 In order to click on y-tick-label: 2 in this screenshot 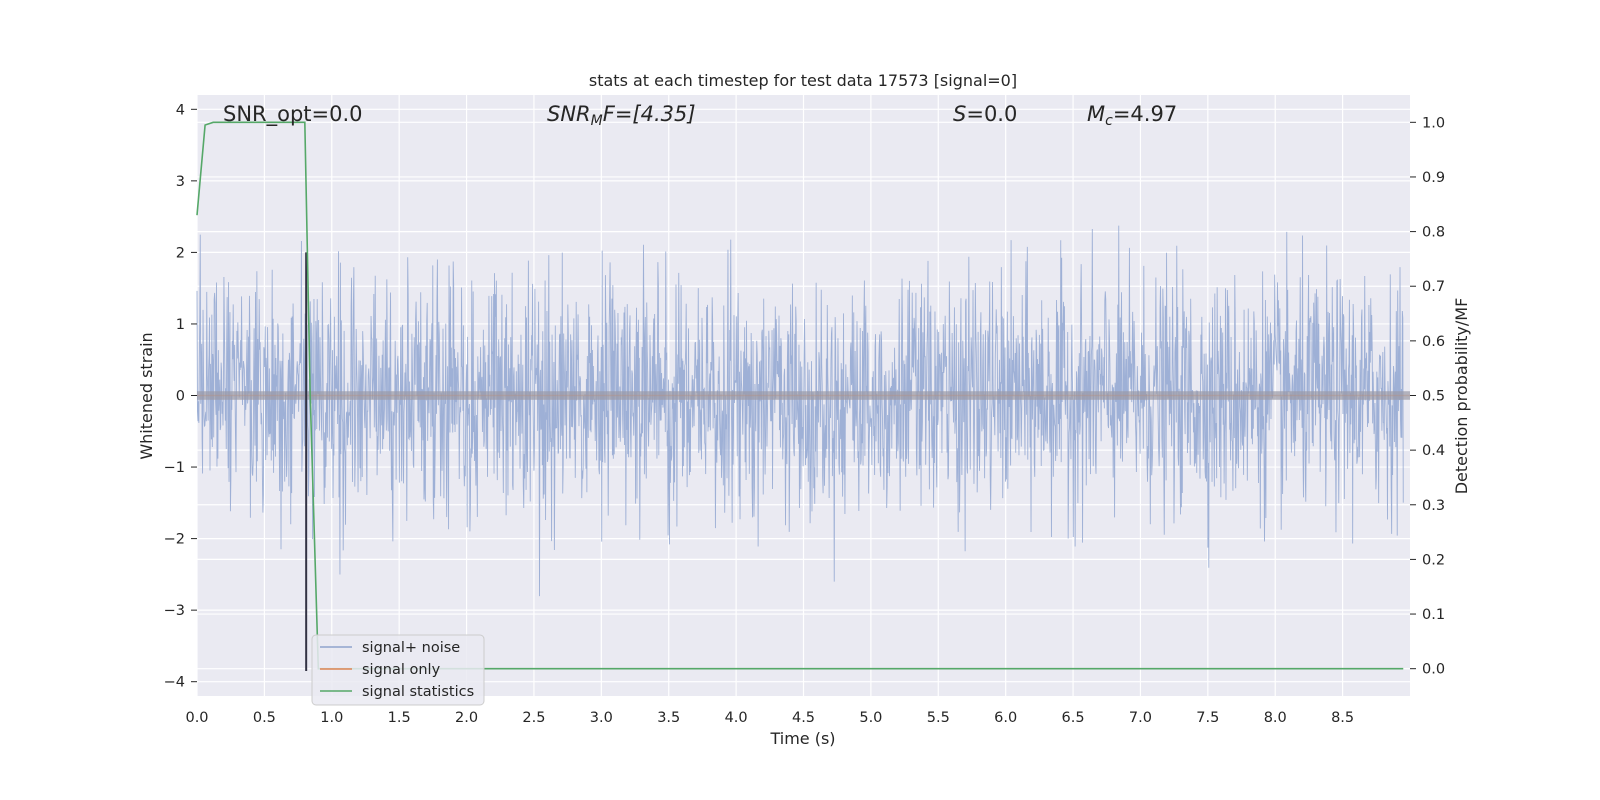, I will do `click(180, 253)`.